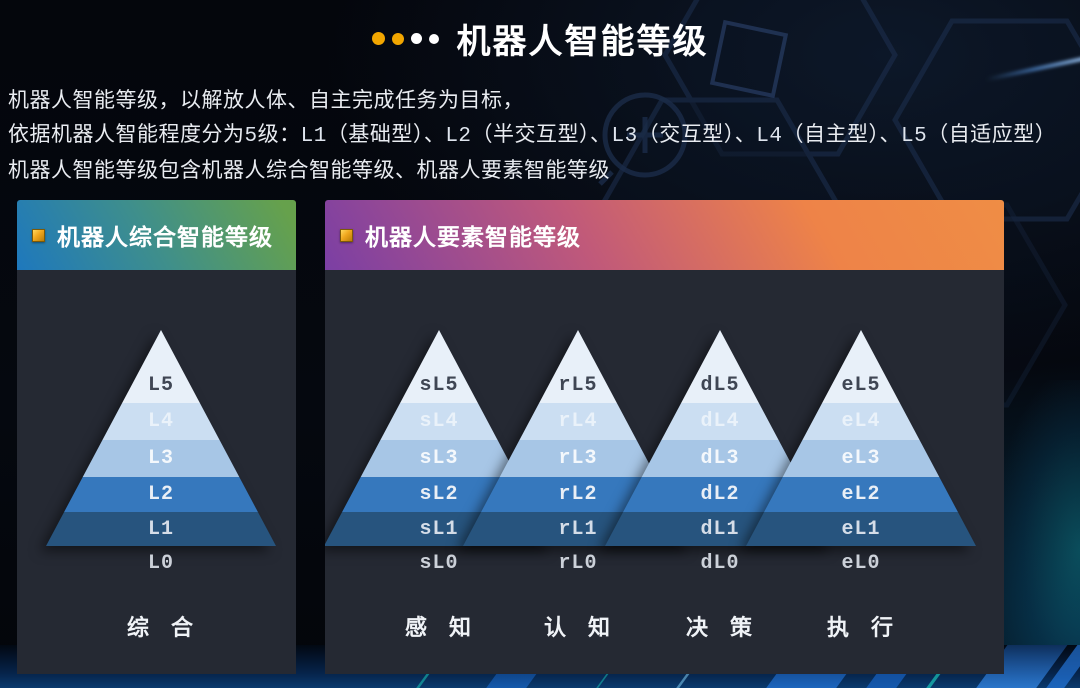 The height and width of the screenshot is (688, 1080). Describe the element at coordinates (861, 385) in the screenshot. I see `pyramid-band-label: eL5` at that location.